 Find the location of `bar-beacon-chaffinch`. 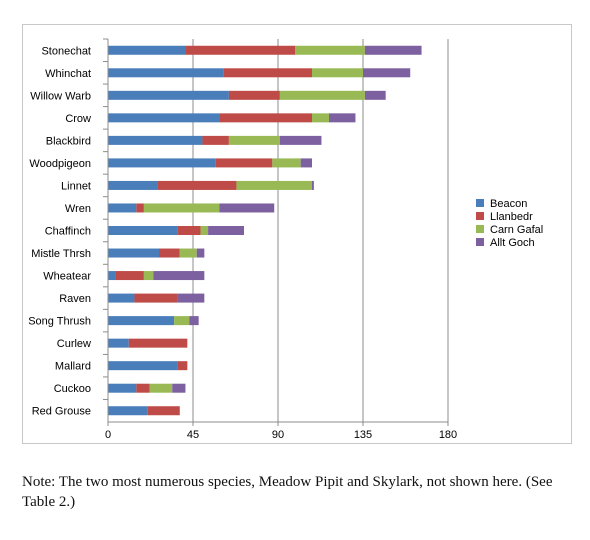

bar-beacon-chaffinch is located at coordinates (143, 230).